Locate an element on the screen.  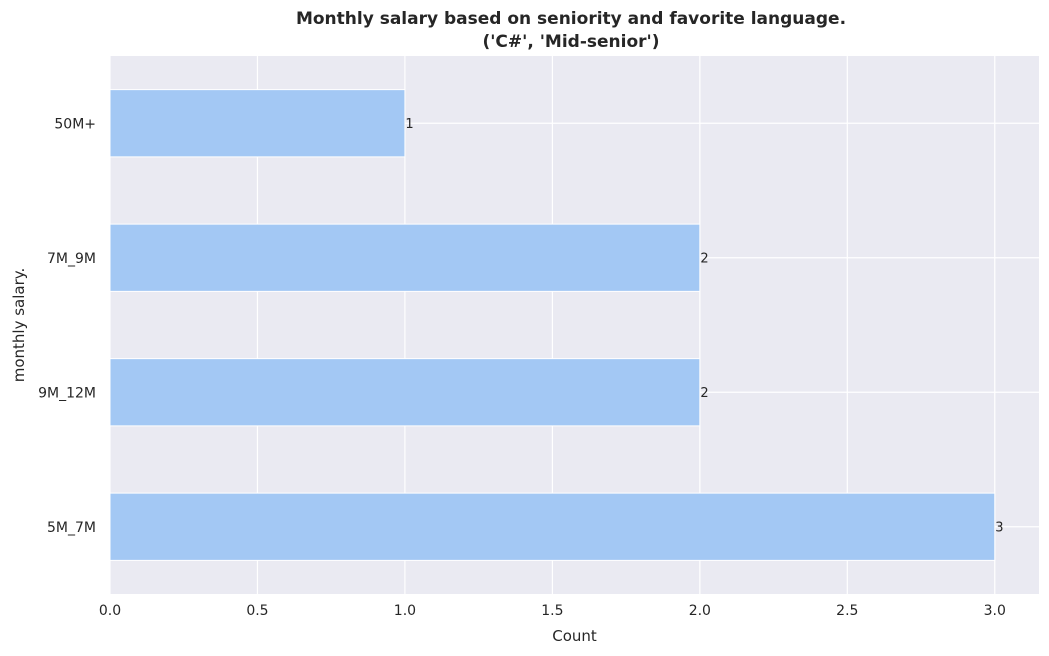
chart-subtitle: ('C#', 'Mid-senior') is located at coordinates (570, 42).